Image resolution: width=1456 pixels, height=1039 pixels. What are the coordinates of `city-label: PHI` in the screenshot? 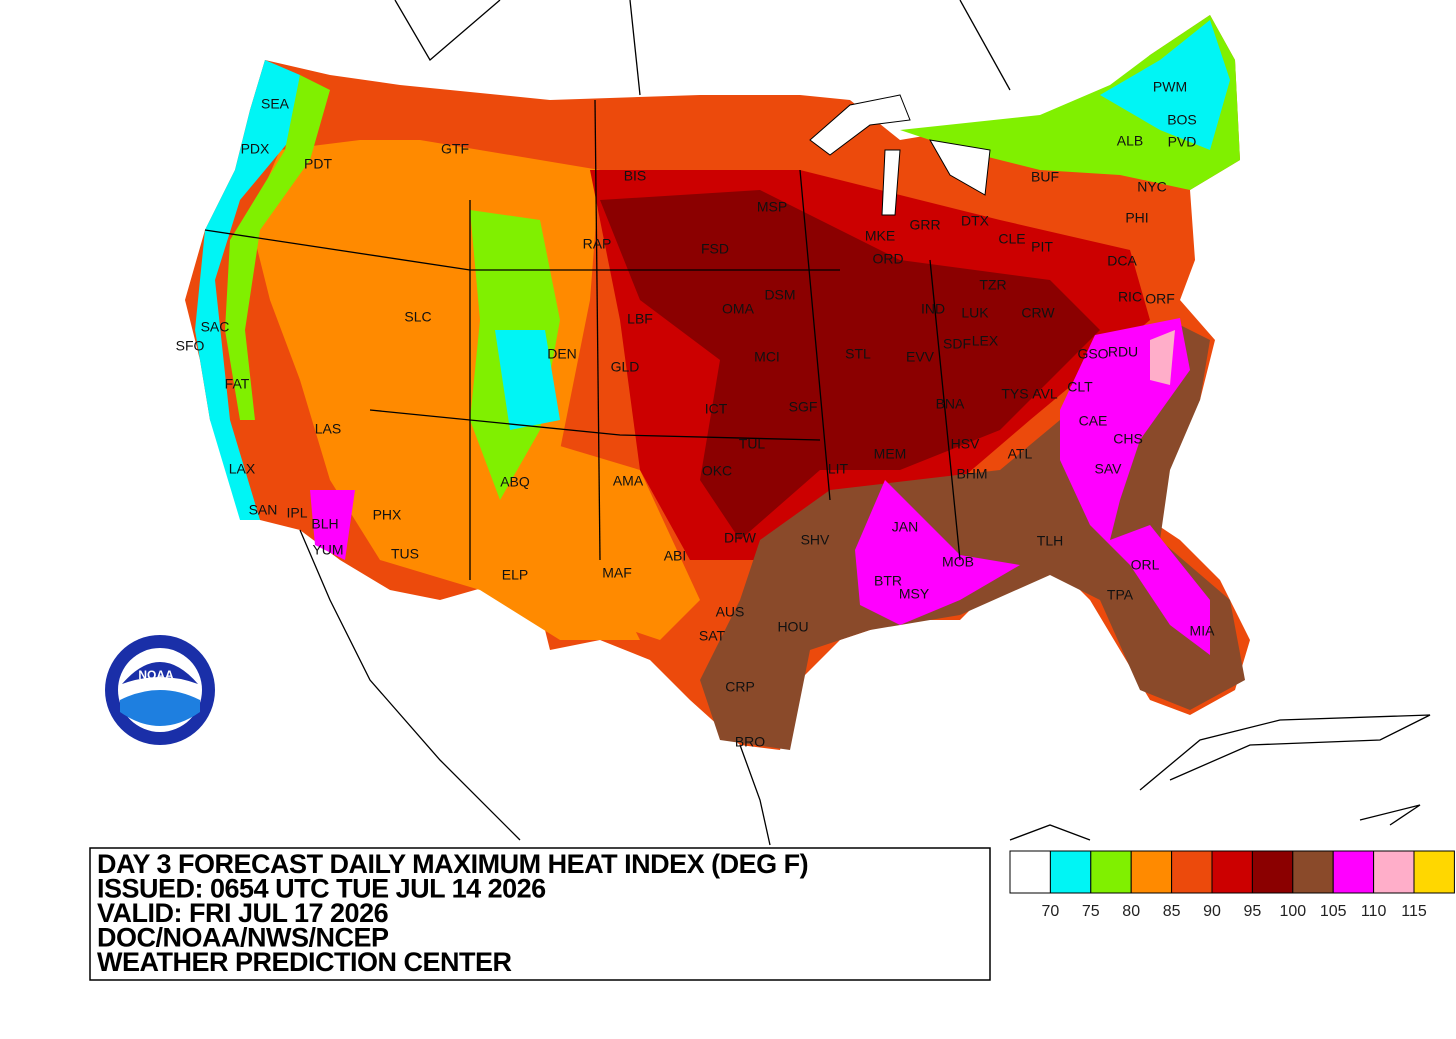 It's located at (1136, 218).